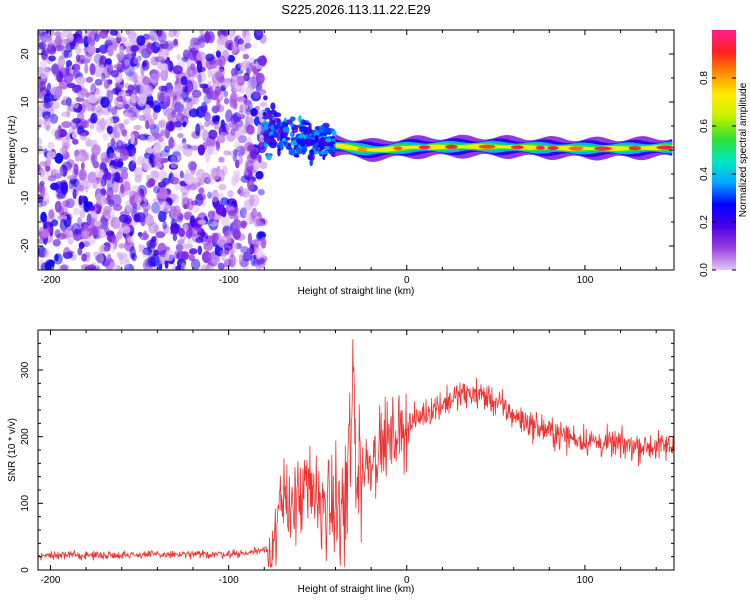  What do you see at coordinates (704, 222) in the screenshot?
I see `colorbar-tick-label: 0.2` at bounding box center [704, 222].